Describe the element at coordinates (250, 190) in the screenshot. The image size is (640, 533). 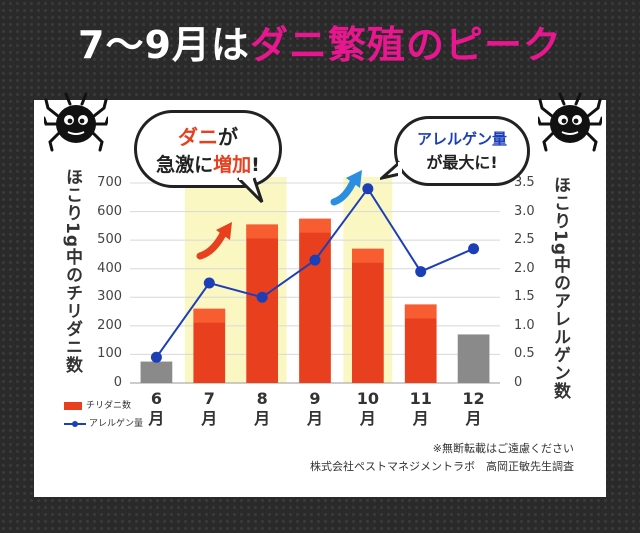
I see `bubble-tail-left` at that location.